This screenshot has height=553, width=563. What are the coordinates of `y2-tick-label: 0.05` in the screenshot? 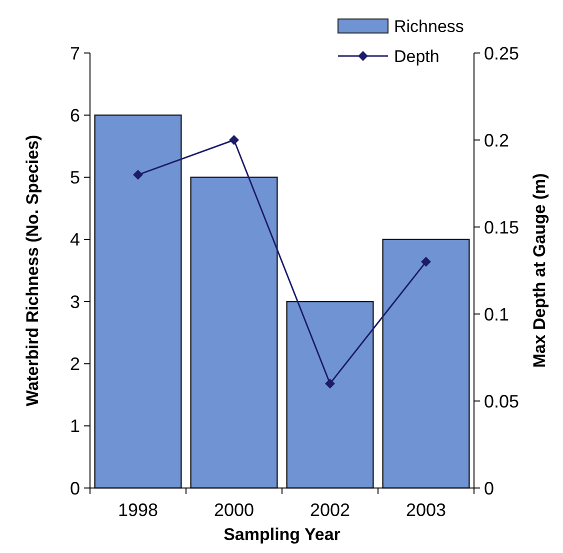 It's located at (502, 401).